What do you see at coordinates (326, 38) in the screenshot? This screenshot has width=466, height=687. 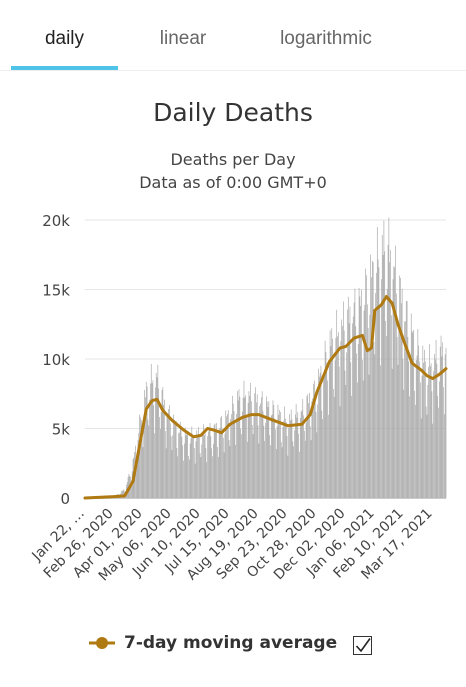 I see `tab-logarithmic: logarithmic` at bounding box center [326, 38].